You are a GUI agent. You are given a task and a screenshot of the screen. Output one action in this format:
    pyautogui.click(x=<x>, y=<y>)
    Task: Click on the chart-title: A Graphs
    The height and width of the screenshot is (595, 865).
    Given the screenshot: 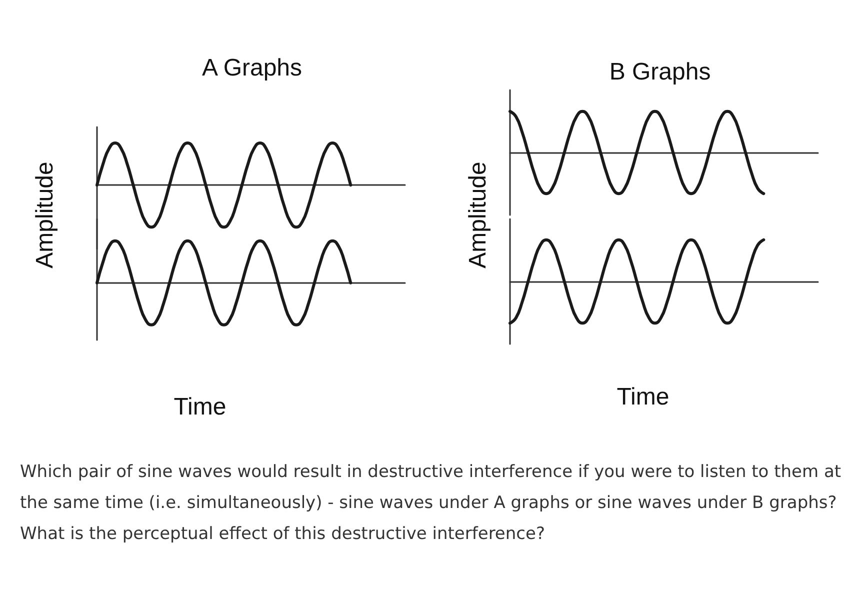 What is the action you would take?
    pyautogui.click(x=252, y=68)
    